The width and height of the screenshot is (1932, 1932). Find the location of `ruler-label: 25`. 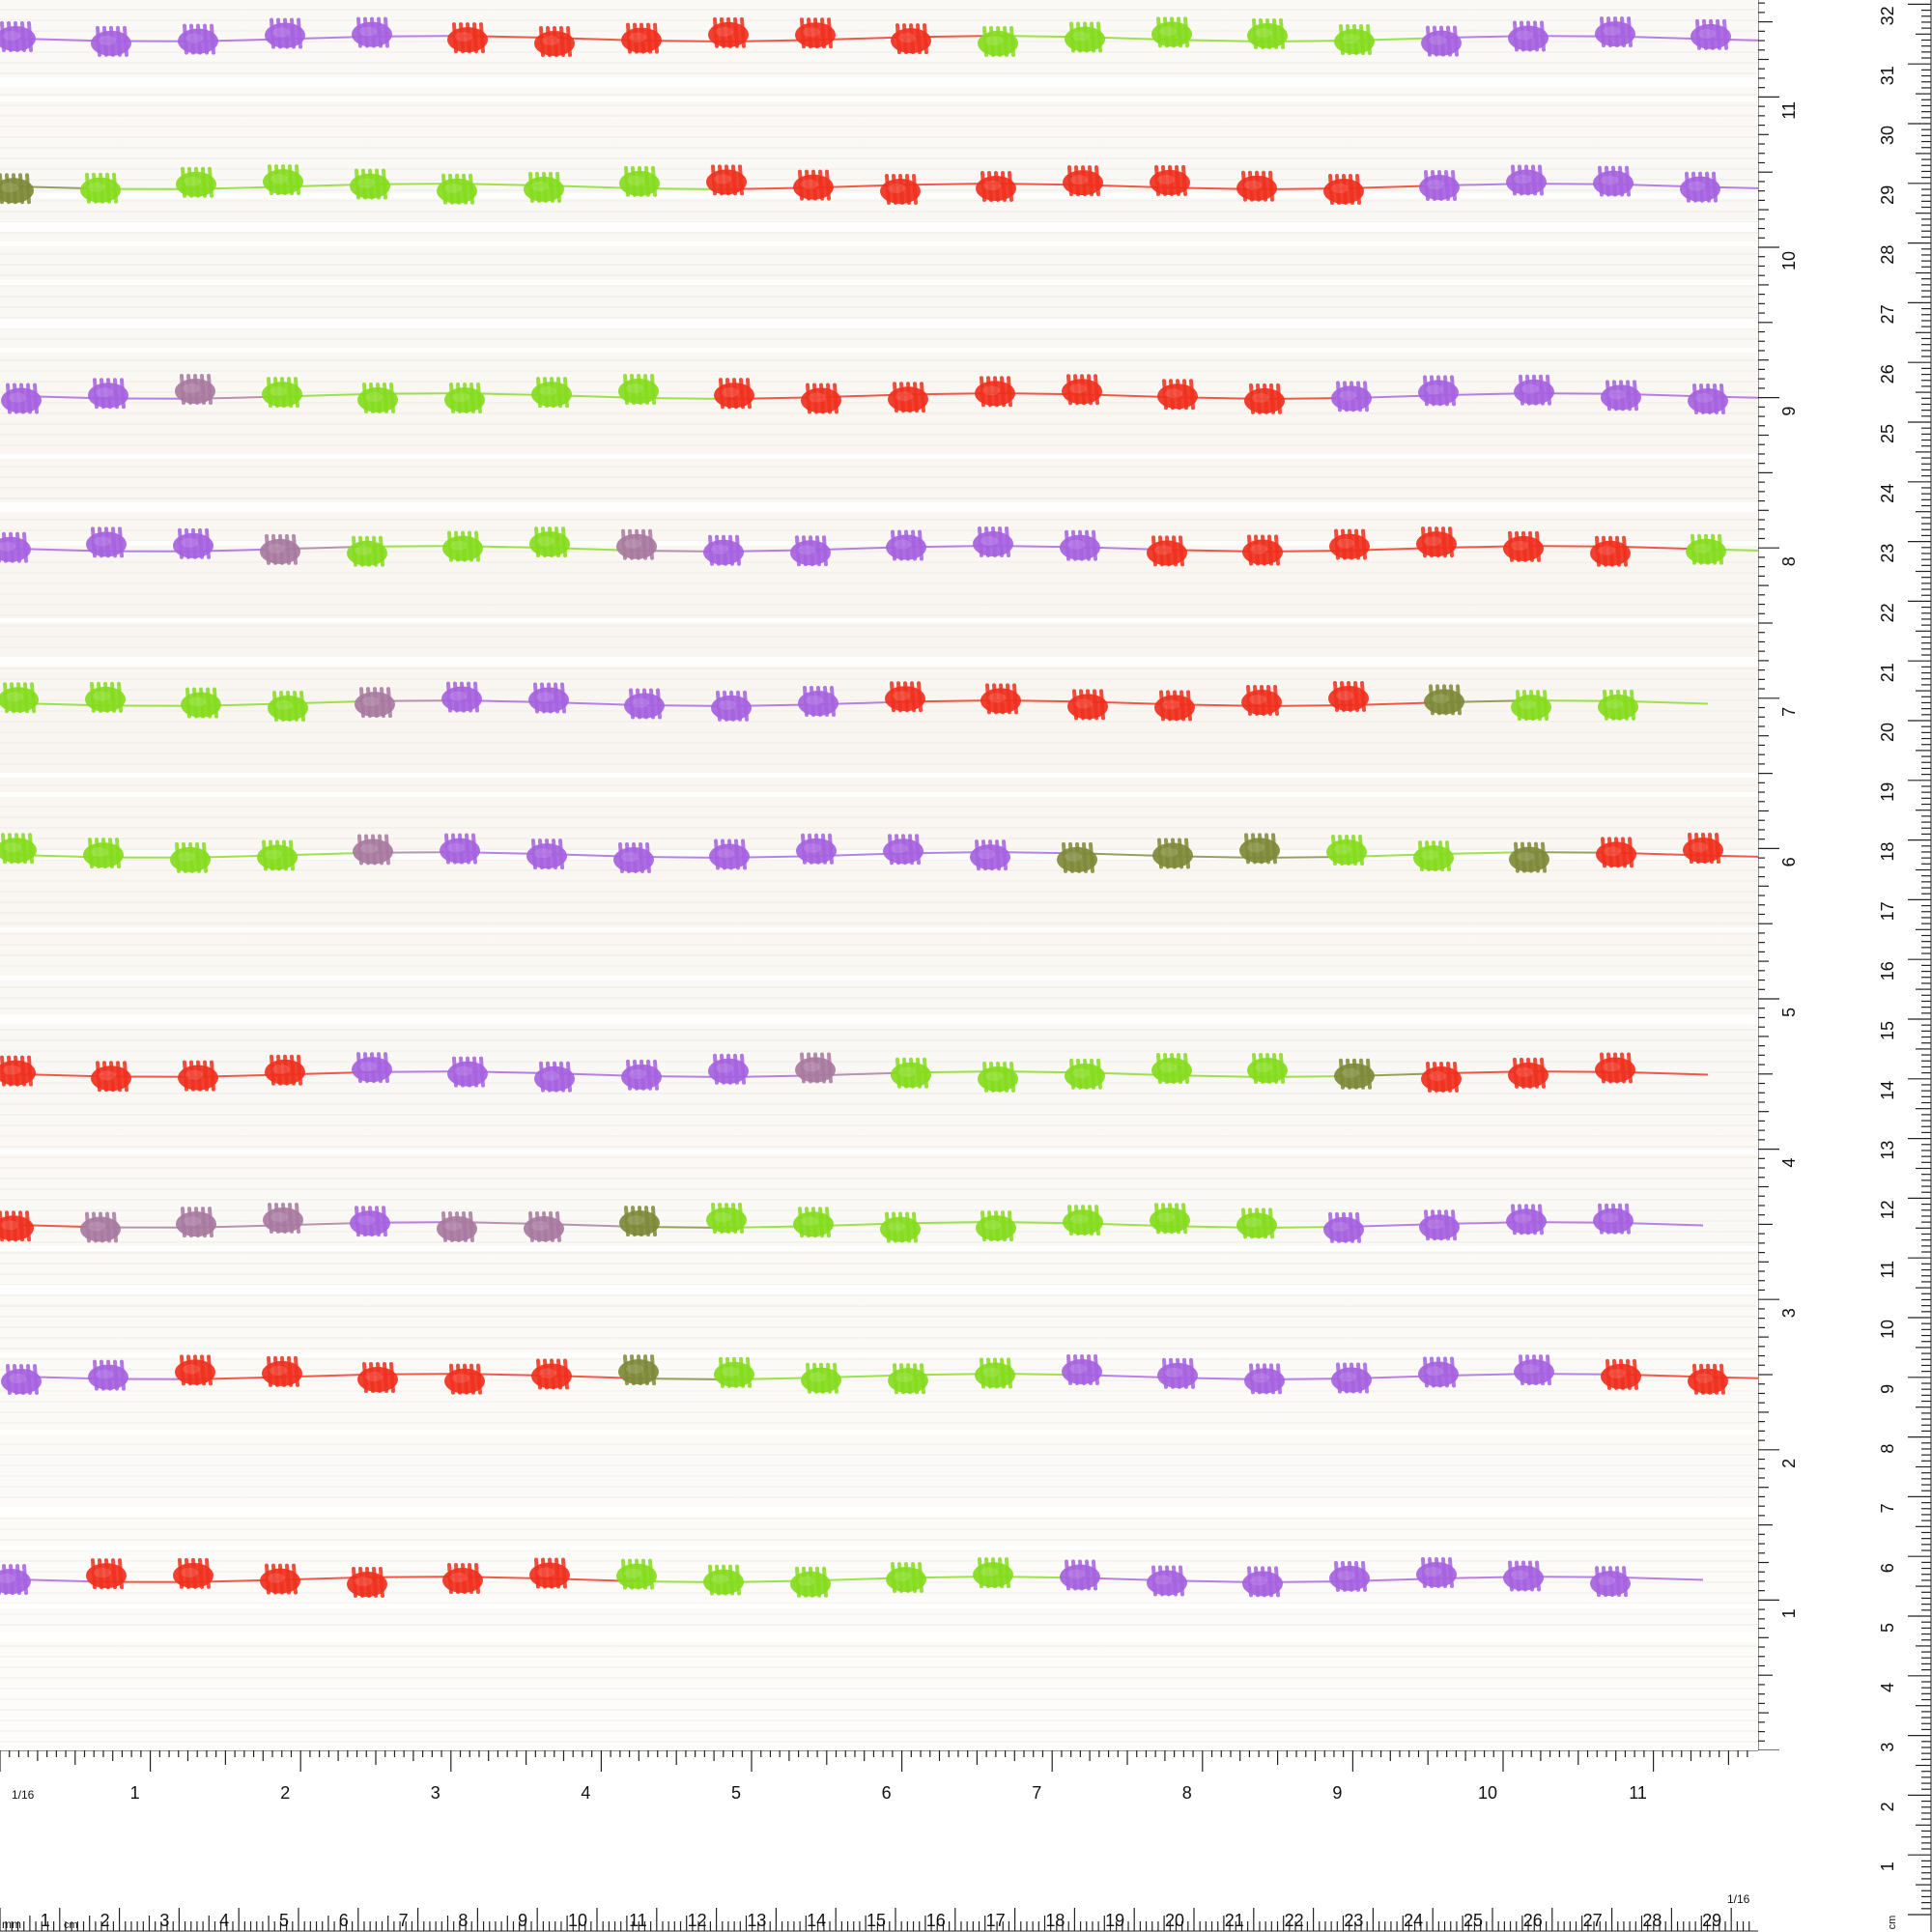

ruler-label: 25 is located at coordinates (1887, 433).